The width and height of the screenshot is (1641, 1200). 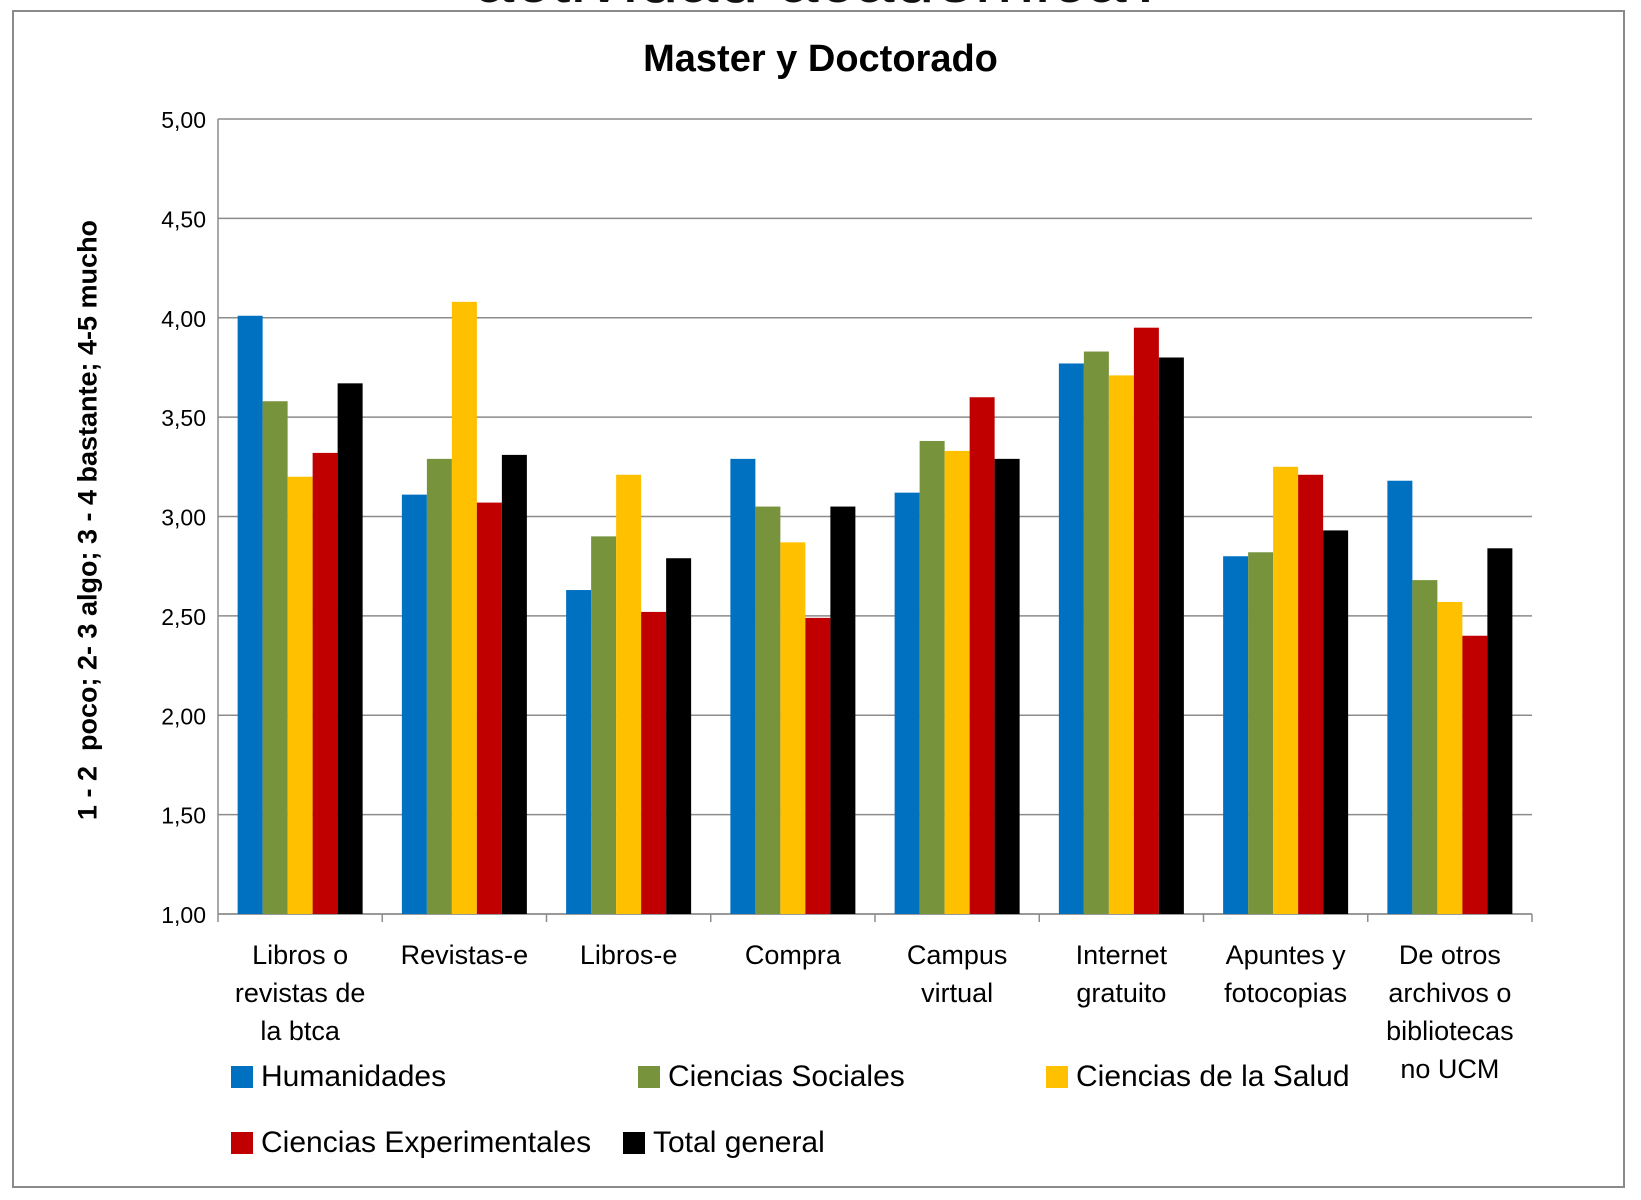 I want to click on y-tick-label: 1,00, so click(x=183, y=915).